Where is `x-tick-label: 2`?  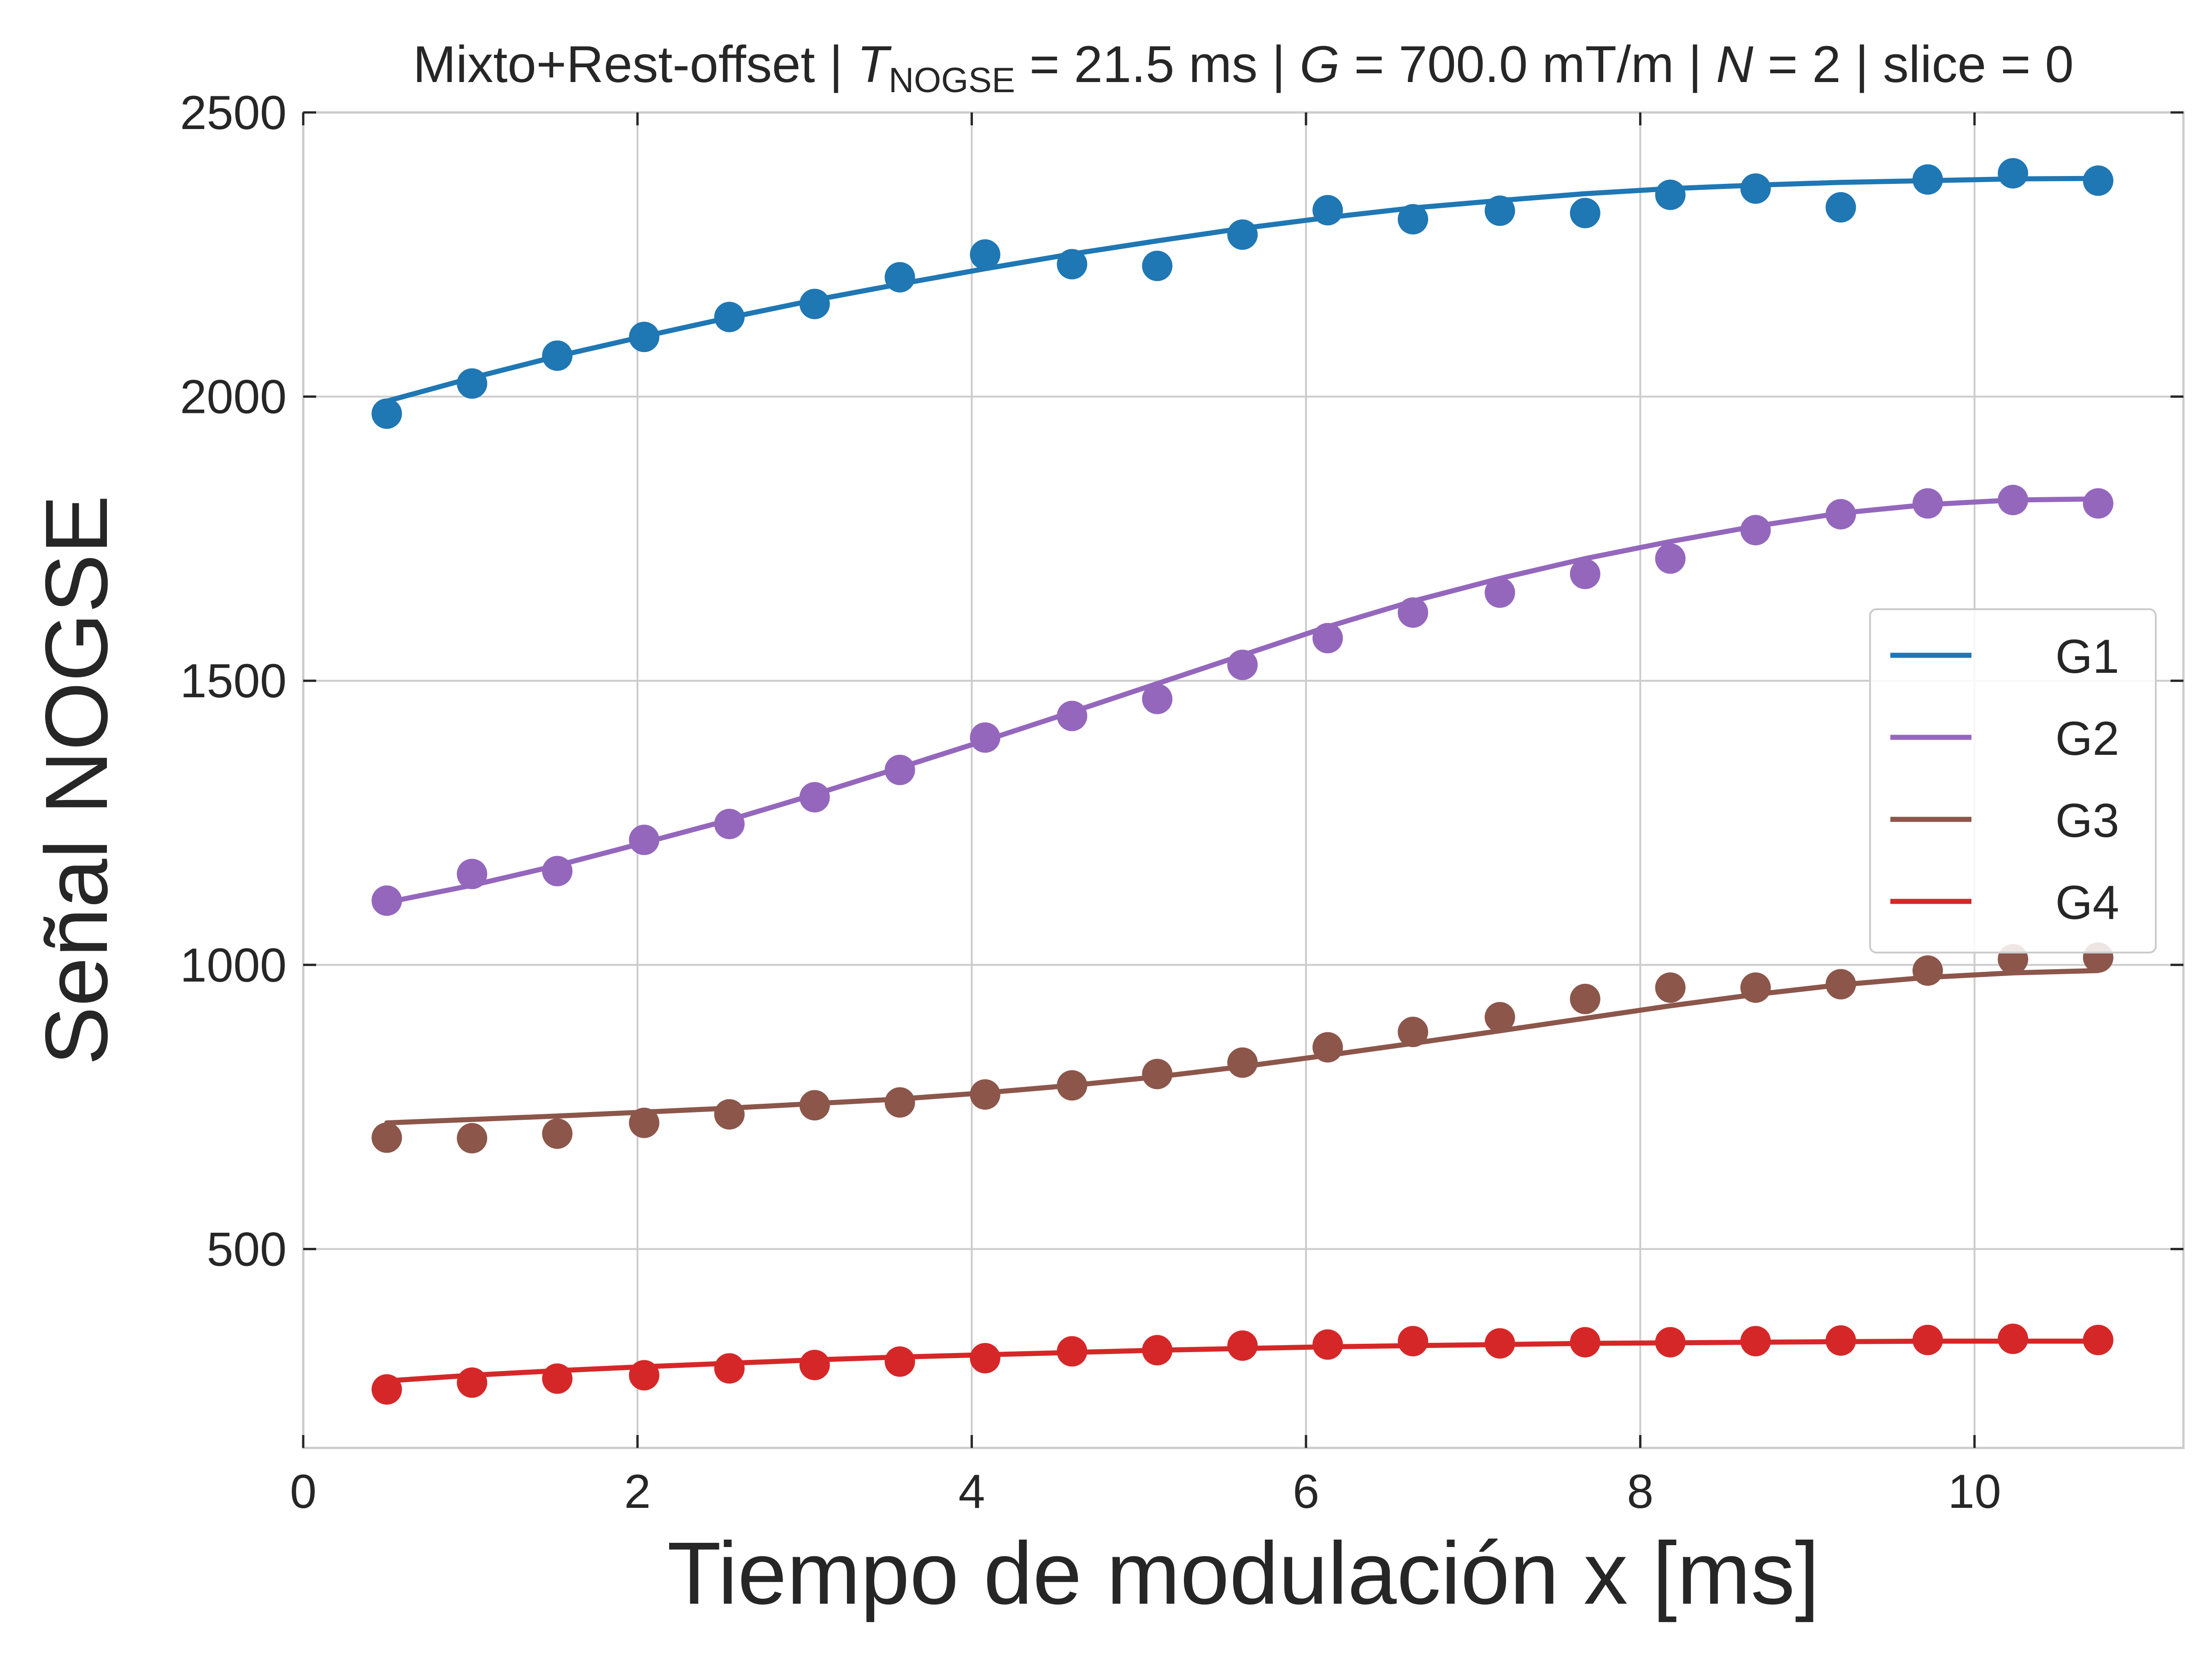
x-tick-label: 2 is located at coordinates (637, 1491).